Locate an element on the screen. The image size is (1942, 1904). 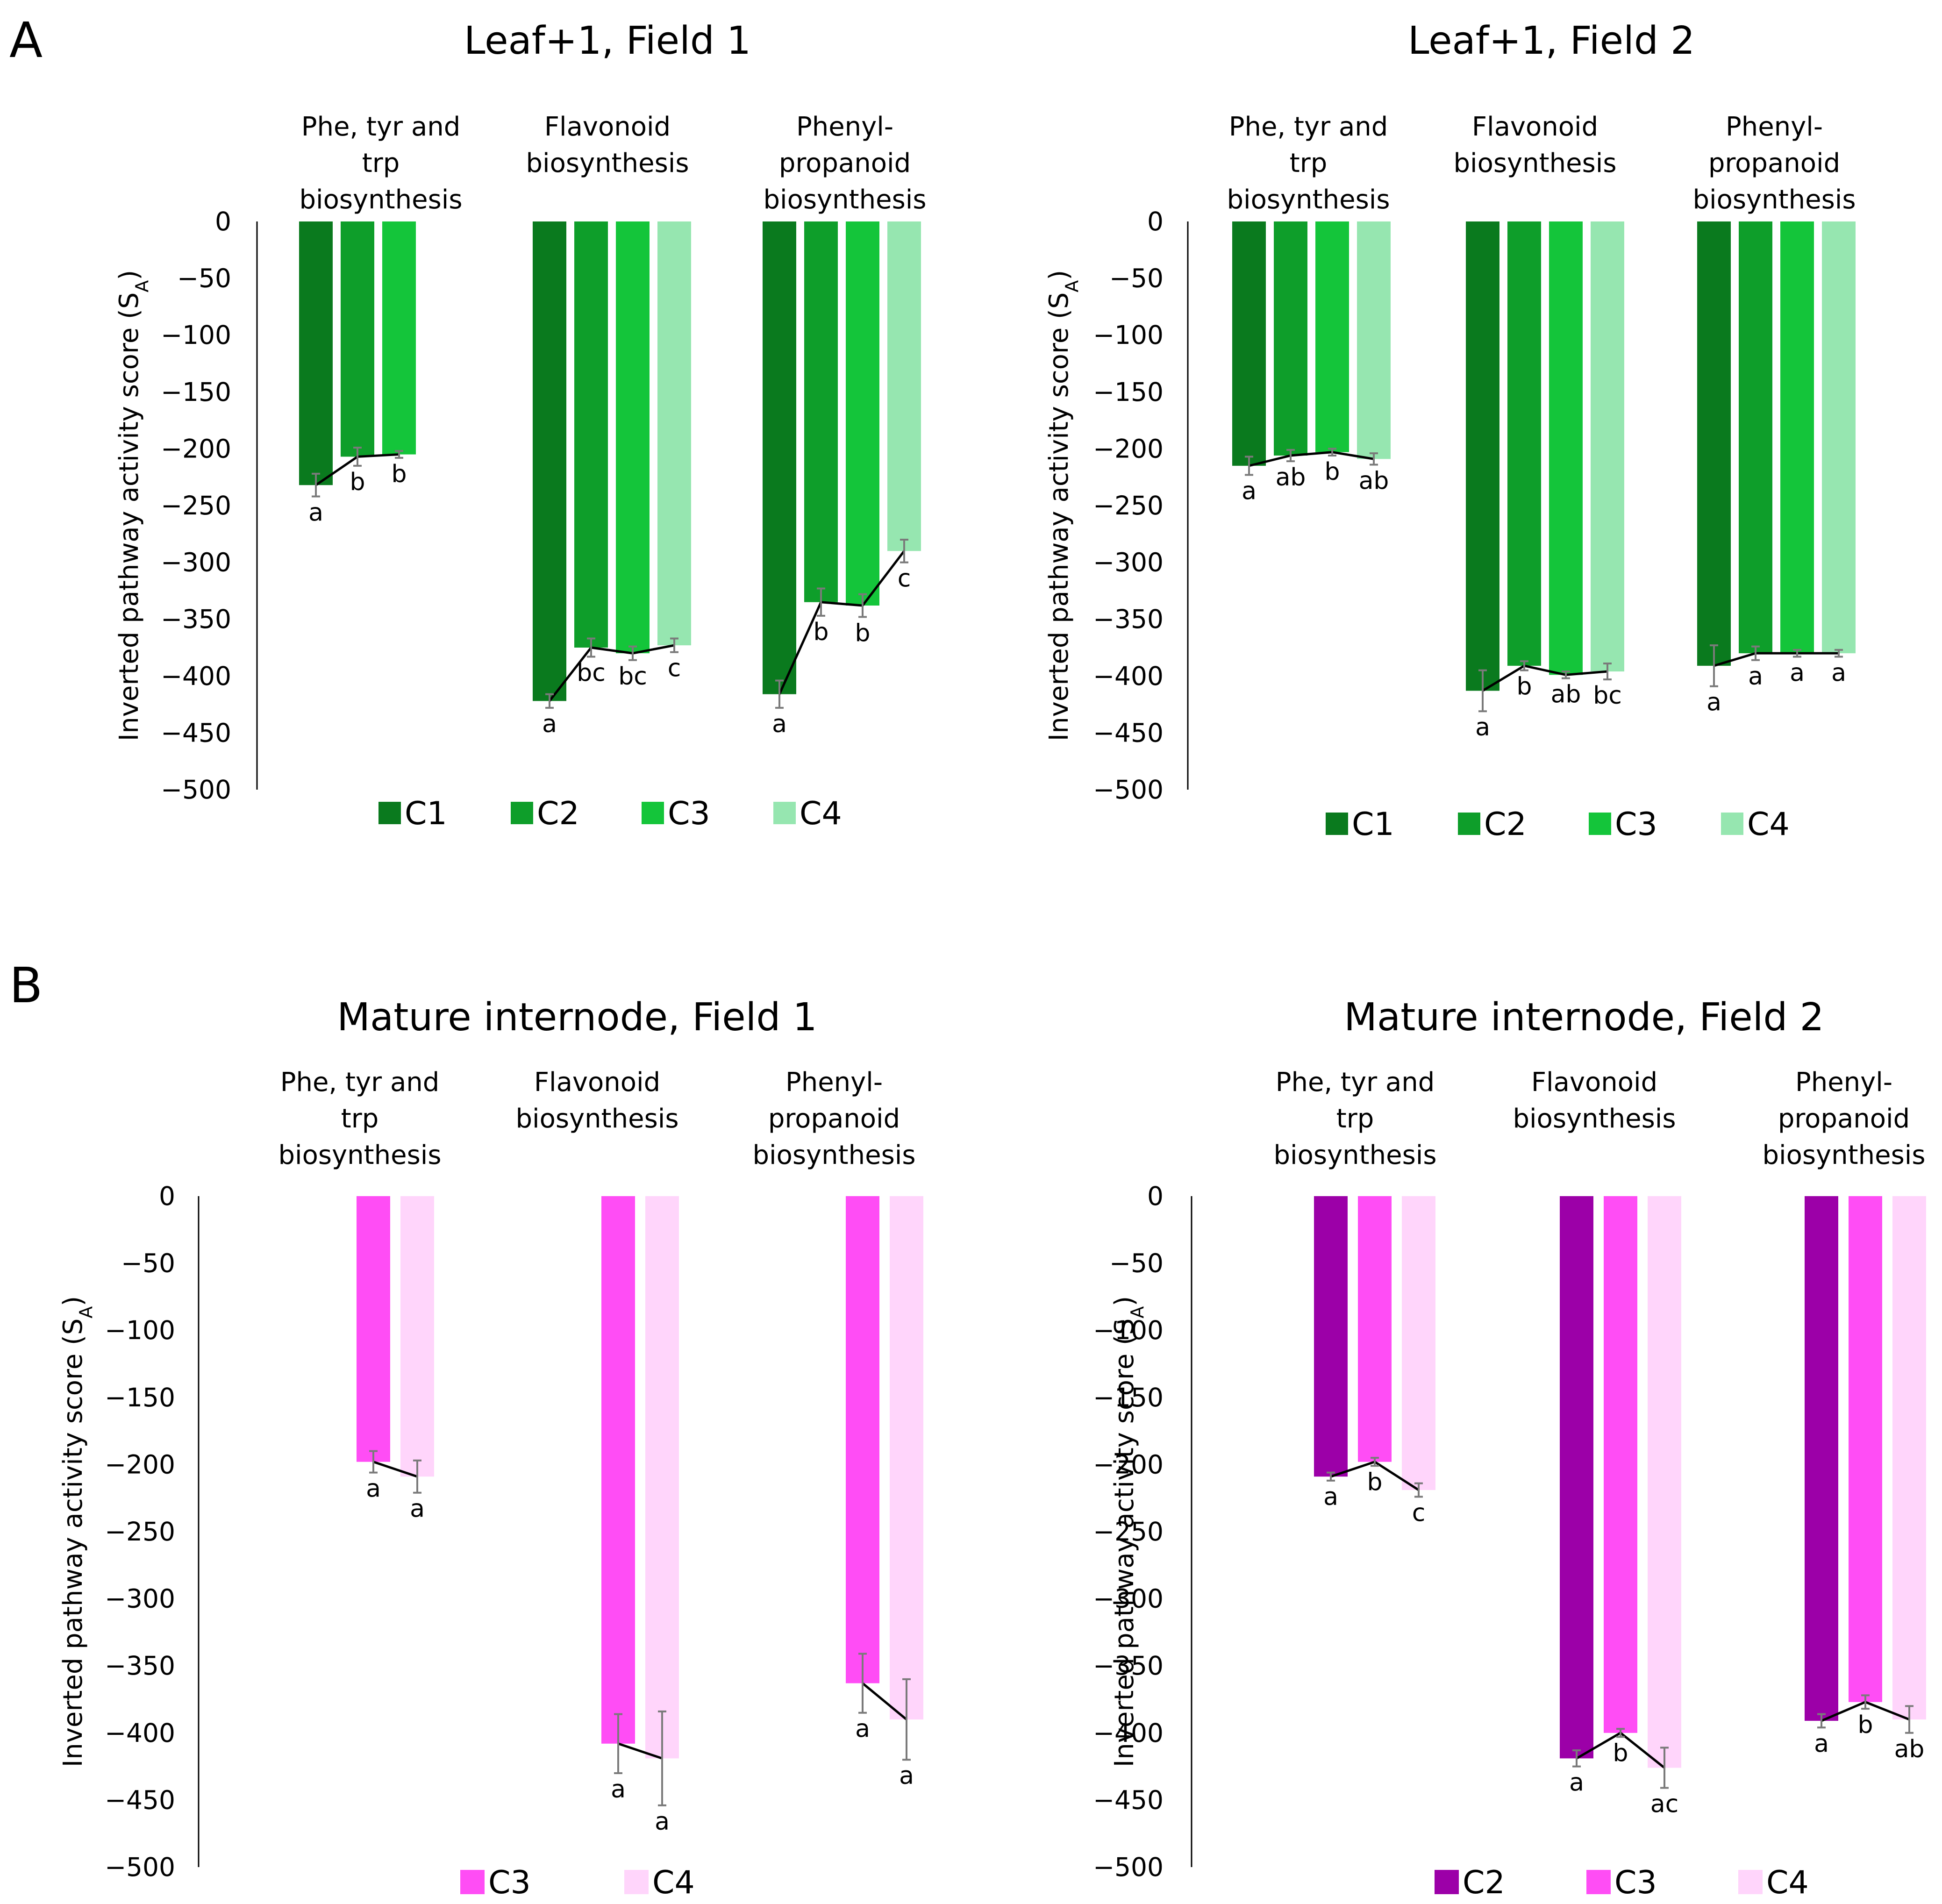
y-axis-title: Inverted pathway activity score (SA) is located at coordinates (1128, 1532).